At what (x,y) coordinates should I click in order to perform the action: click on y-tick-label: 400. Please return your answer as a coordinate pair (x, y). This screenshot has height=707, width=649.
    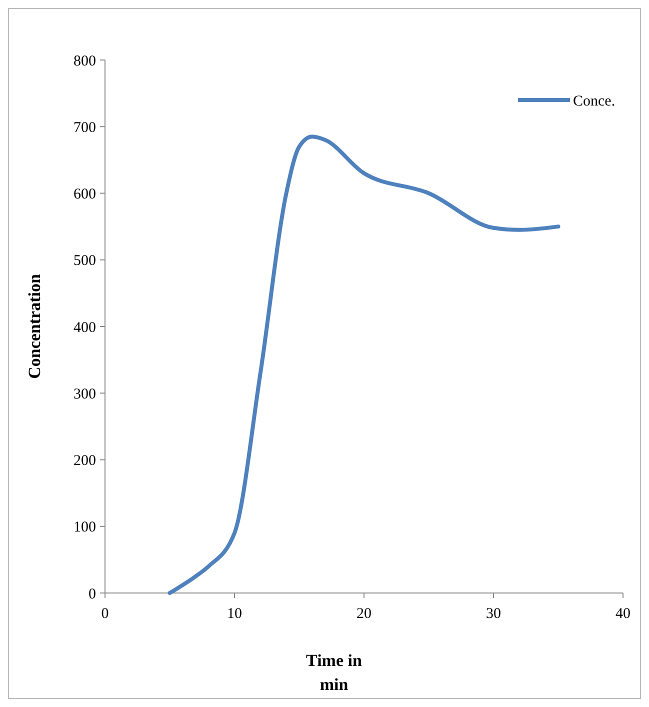
    Looking at the image, I should click on (85, 328).